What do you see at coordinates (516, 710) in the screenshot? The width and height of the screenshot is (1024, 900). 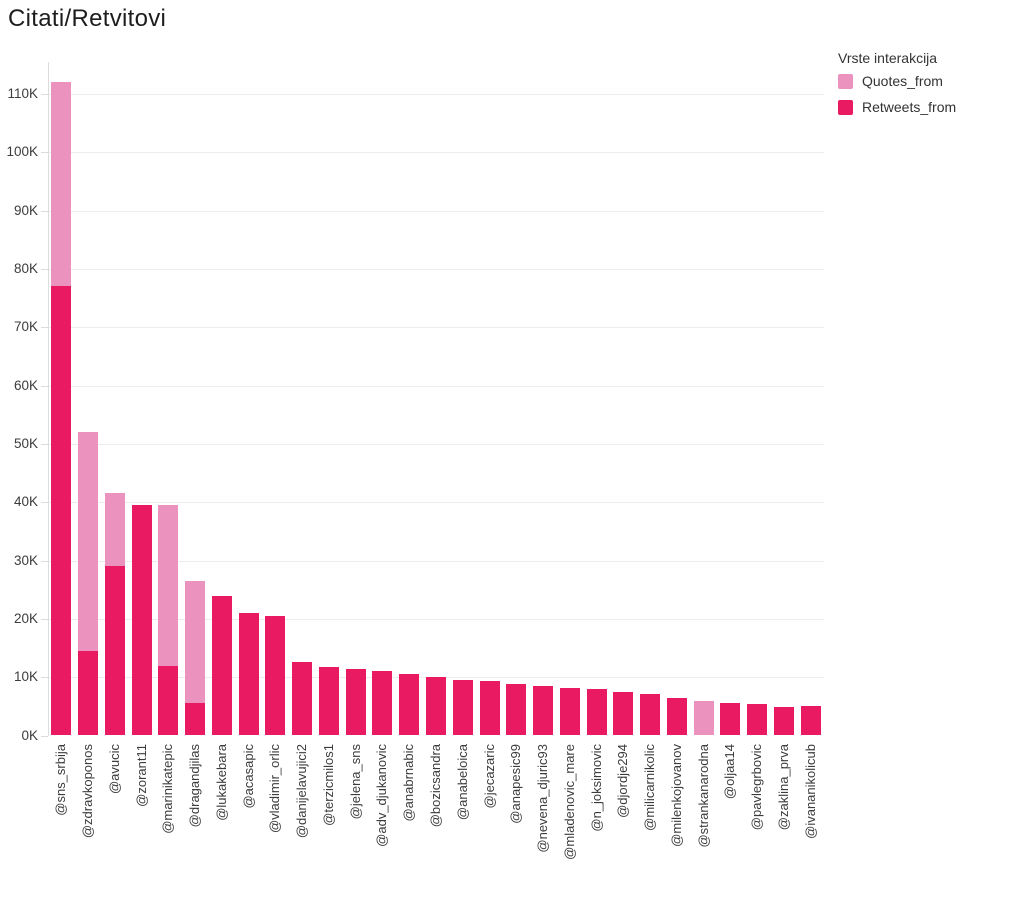 I see `bar-retweets-anapesic99` at bounding box center [516, 710].